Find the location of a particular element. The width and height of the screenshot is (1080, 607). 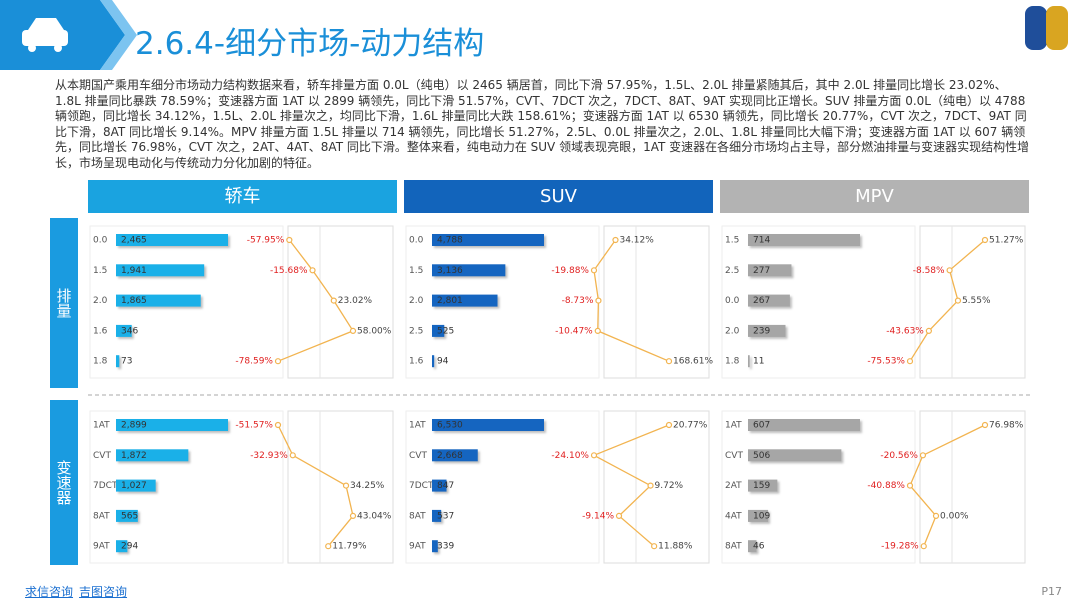

category-label: 4AT is located at coordinates (733, 516).